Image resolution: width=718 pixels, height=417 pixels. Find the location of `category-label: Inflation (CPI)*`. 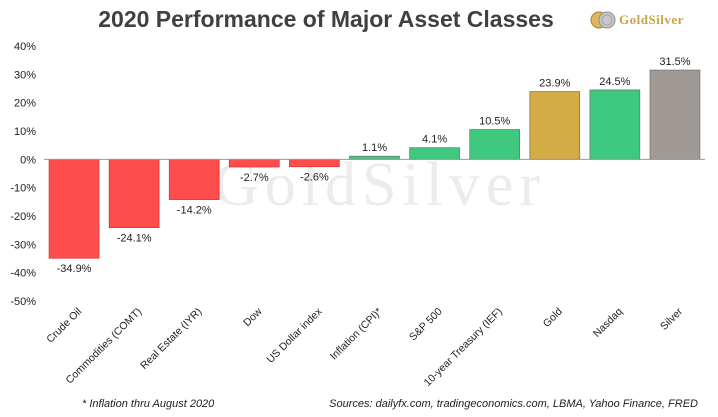

category-label: Inflation (CPI)* is located at coordinates (356, 334).